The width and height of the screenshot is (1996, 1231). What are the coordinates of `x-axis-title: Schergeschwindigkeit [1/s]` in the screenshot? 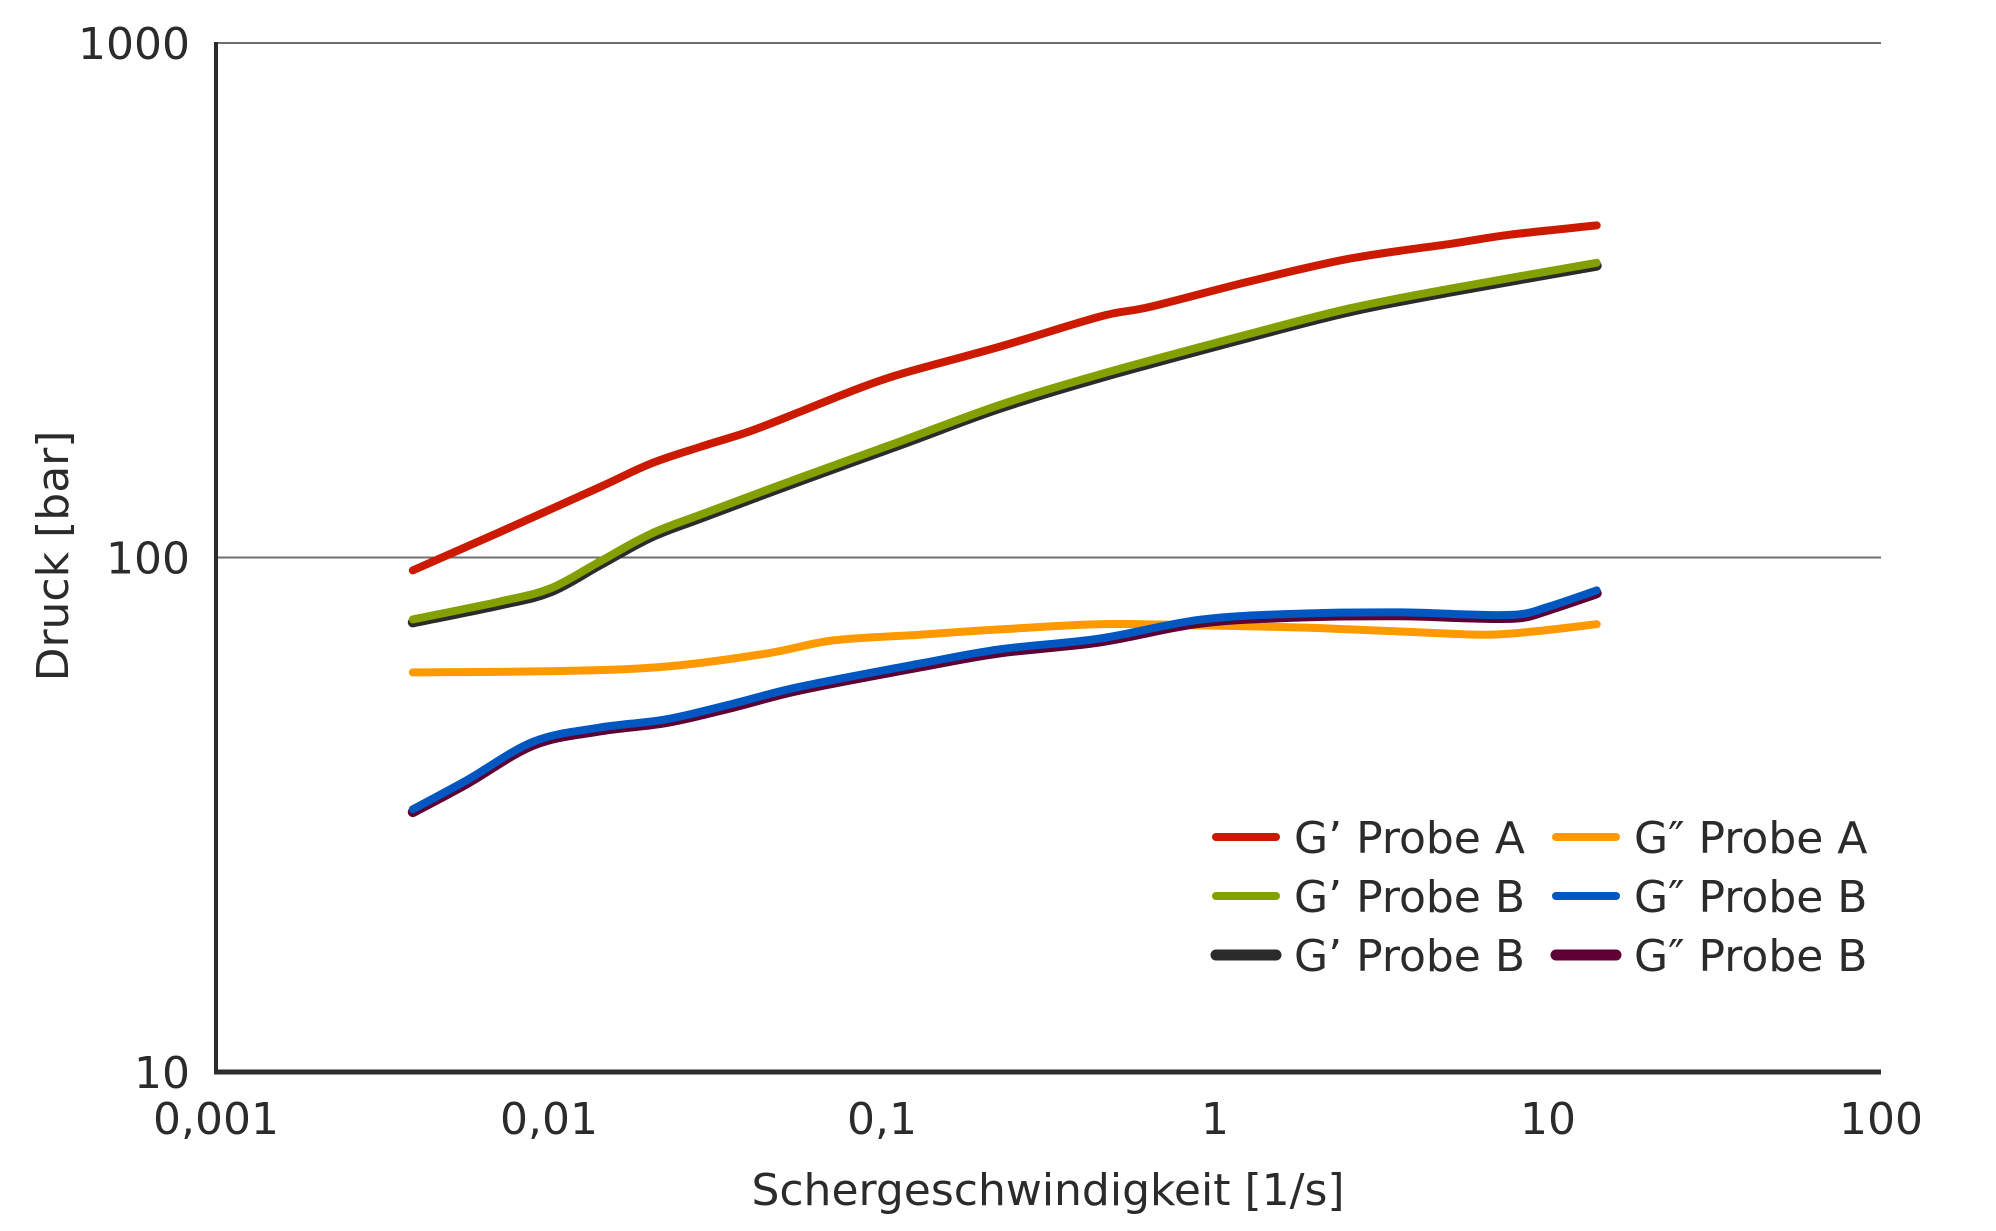 It's located at (1047, 1190).